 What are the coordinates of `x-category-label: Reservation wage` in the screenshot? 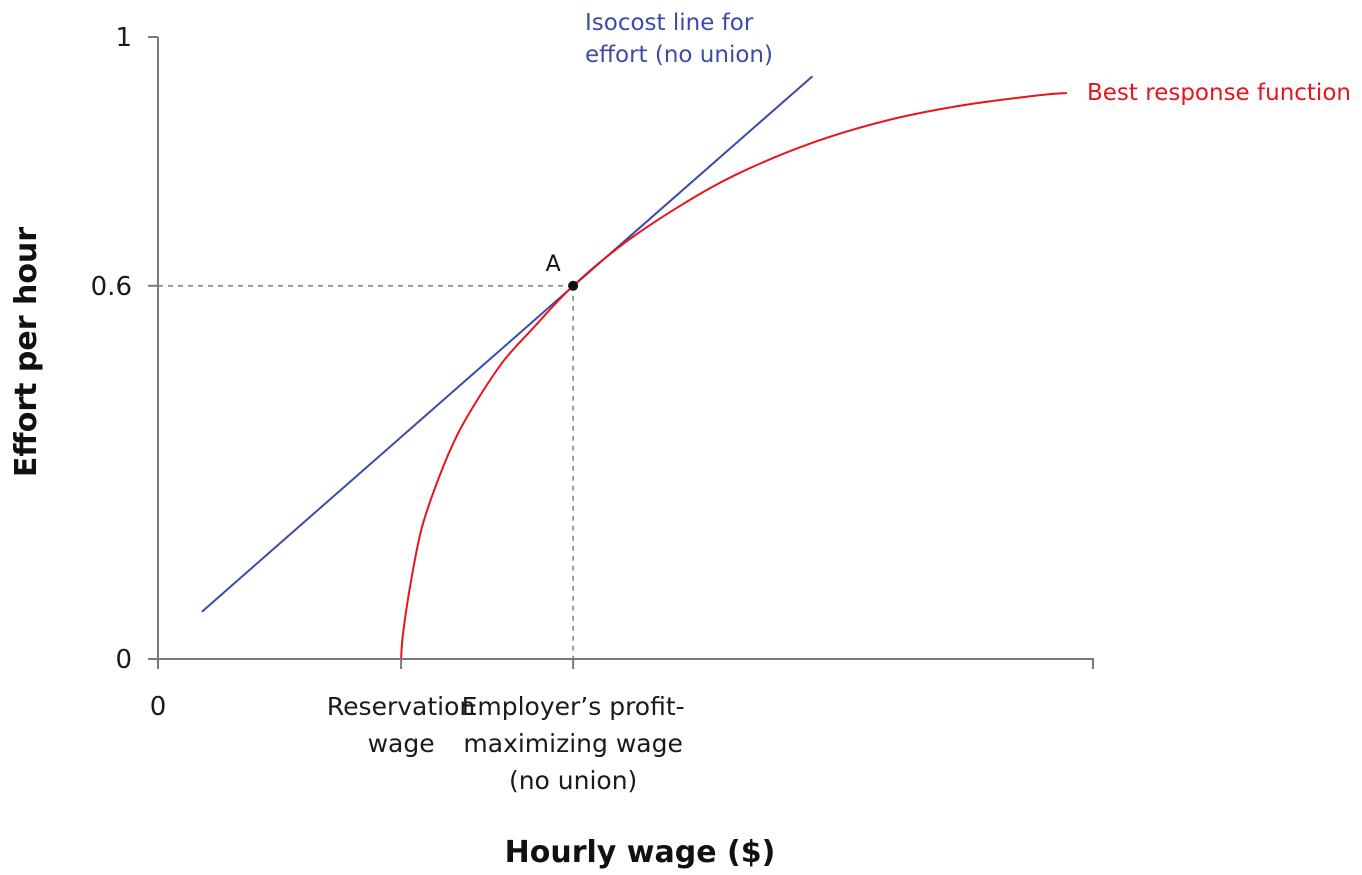 It's located at (401, 725).